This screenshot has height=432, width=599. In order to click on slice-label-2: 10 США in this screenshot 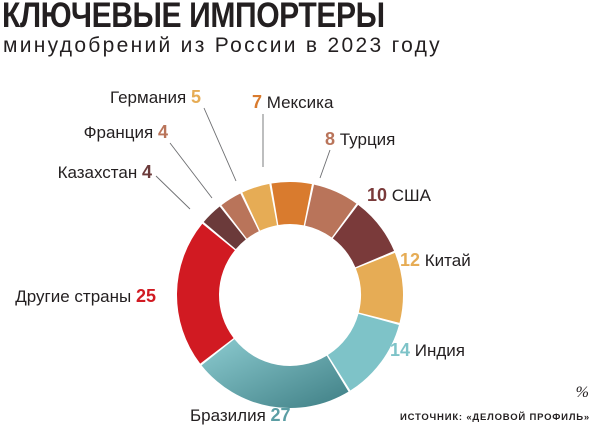, I will do `click(399, 195)`.